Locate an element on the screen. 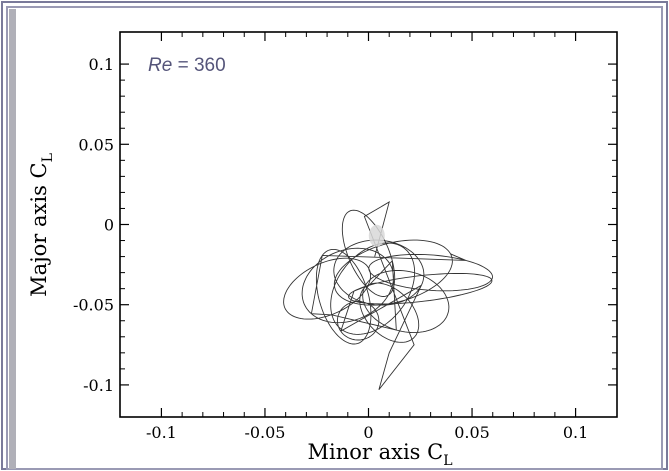 The height and width of the screenshot is (471, 669). left-frame-strip is located at coordinates (12, 239).